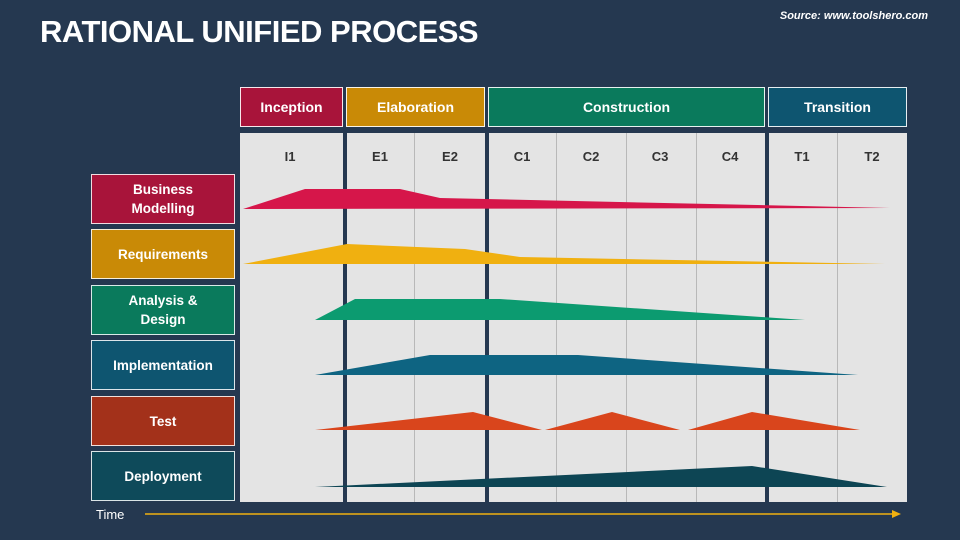  What do you see at coordinates (522, 156) in the screenshot?
I see `iteration-label: C1` at bounding box center [522, 156].